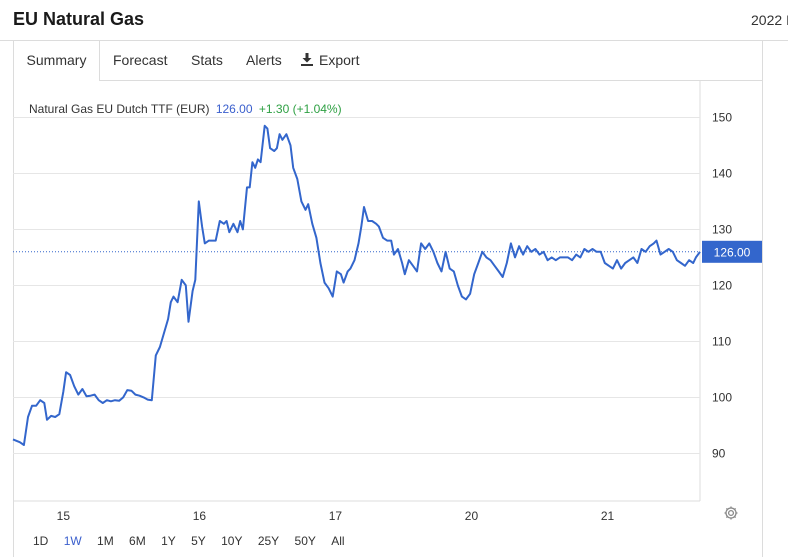  Describe the element at coordinates (305, 541) in the screenshot. I see `range-50y: 50Y` at that location.